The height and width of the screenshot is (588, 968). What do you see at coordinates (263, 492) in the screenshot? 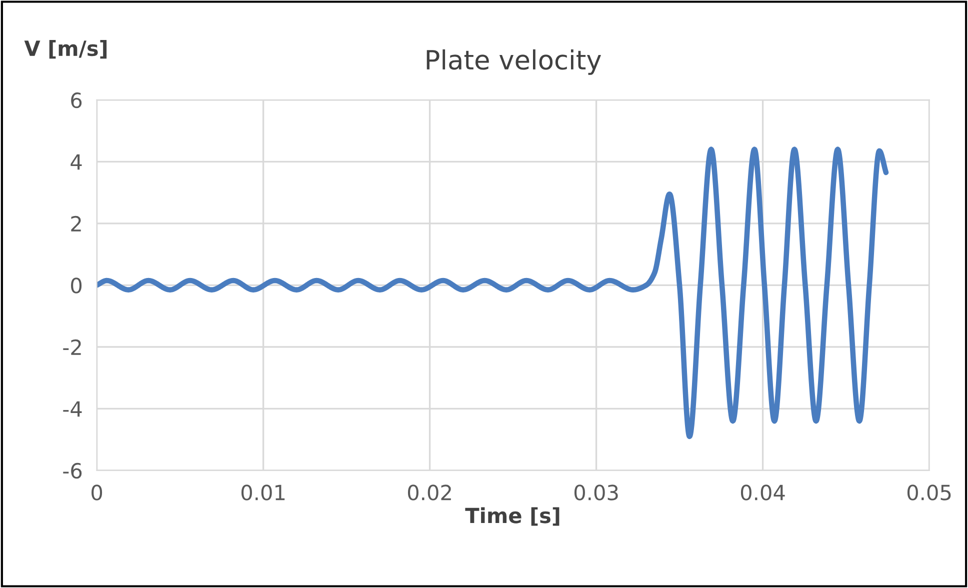
I see `x-tick-label: 0.01` at bounding box center [263, 492].